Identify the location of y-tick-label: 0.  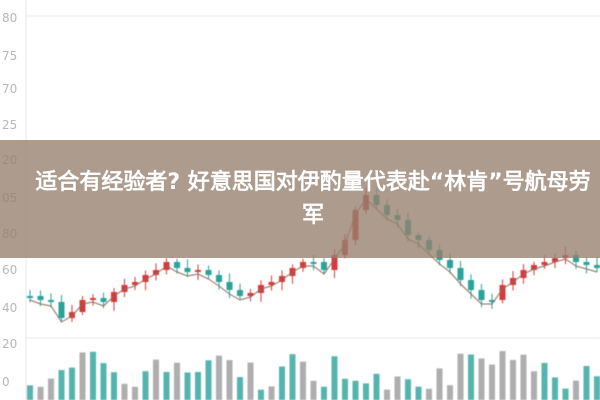
(6, 382).